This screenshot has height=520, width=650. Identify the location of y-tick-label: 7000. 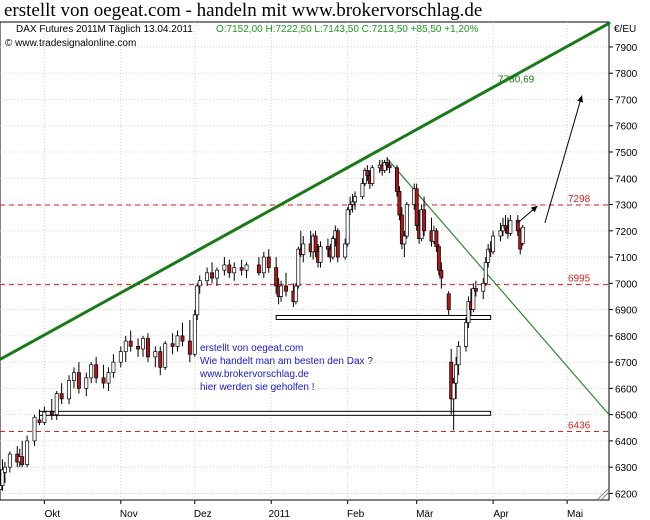
(626, 284).